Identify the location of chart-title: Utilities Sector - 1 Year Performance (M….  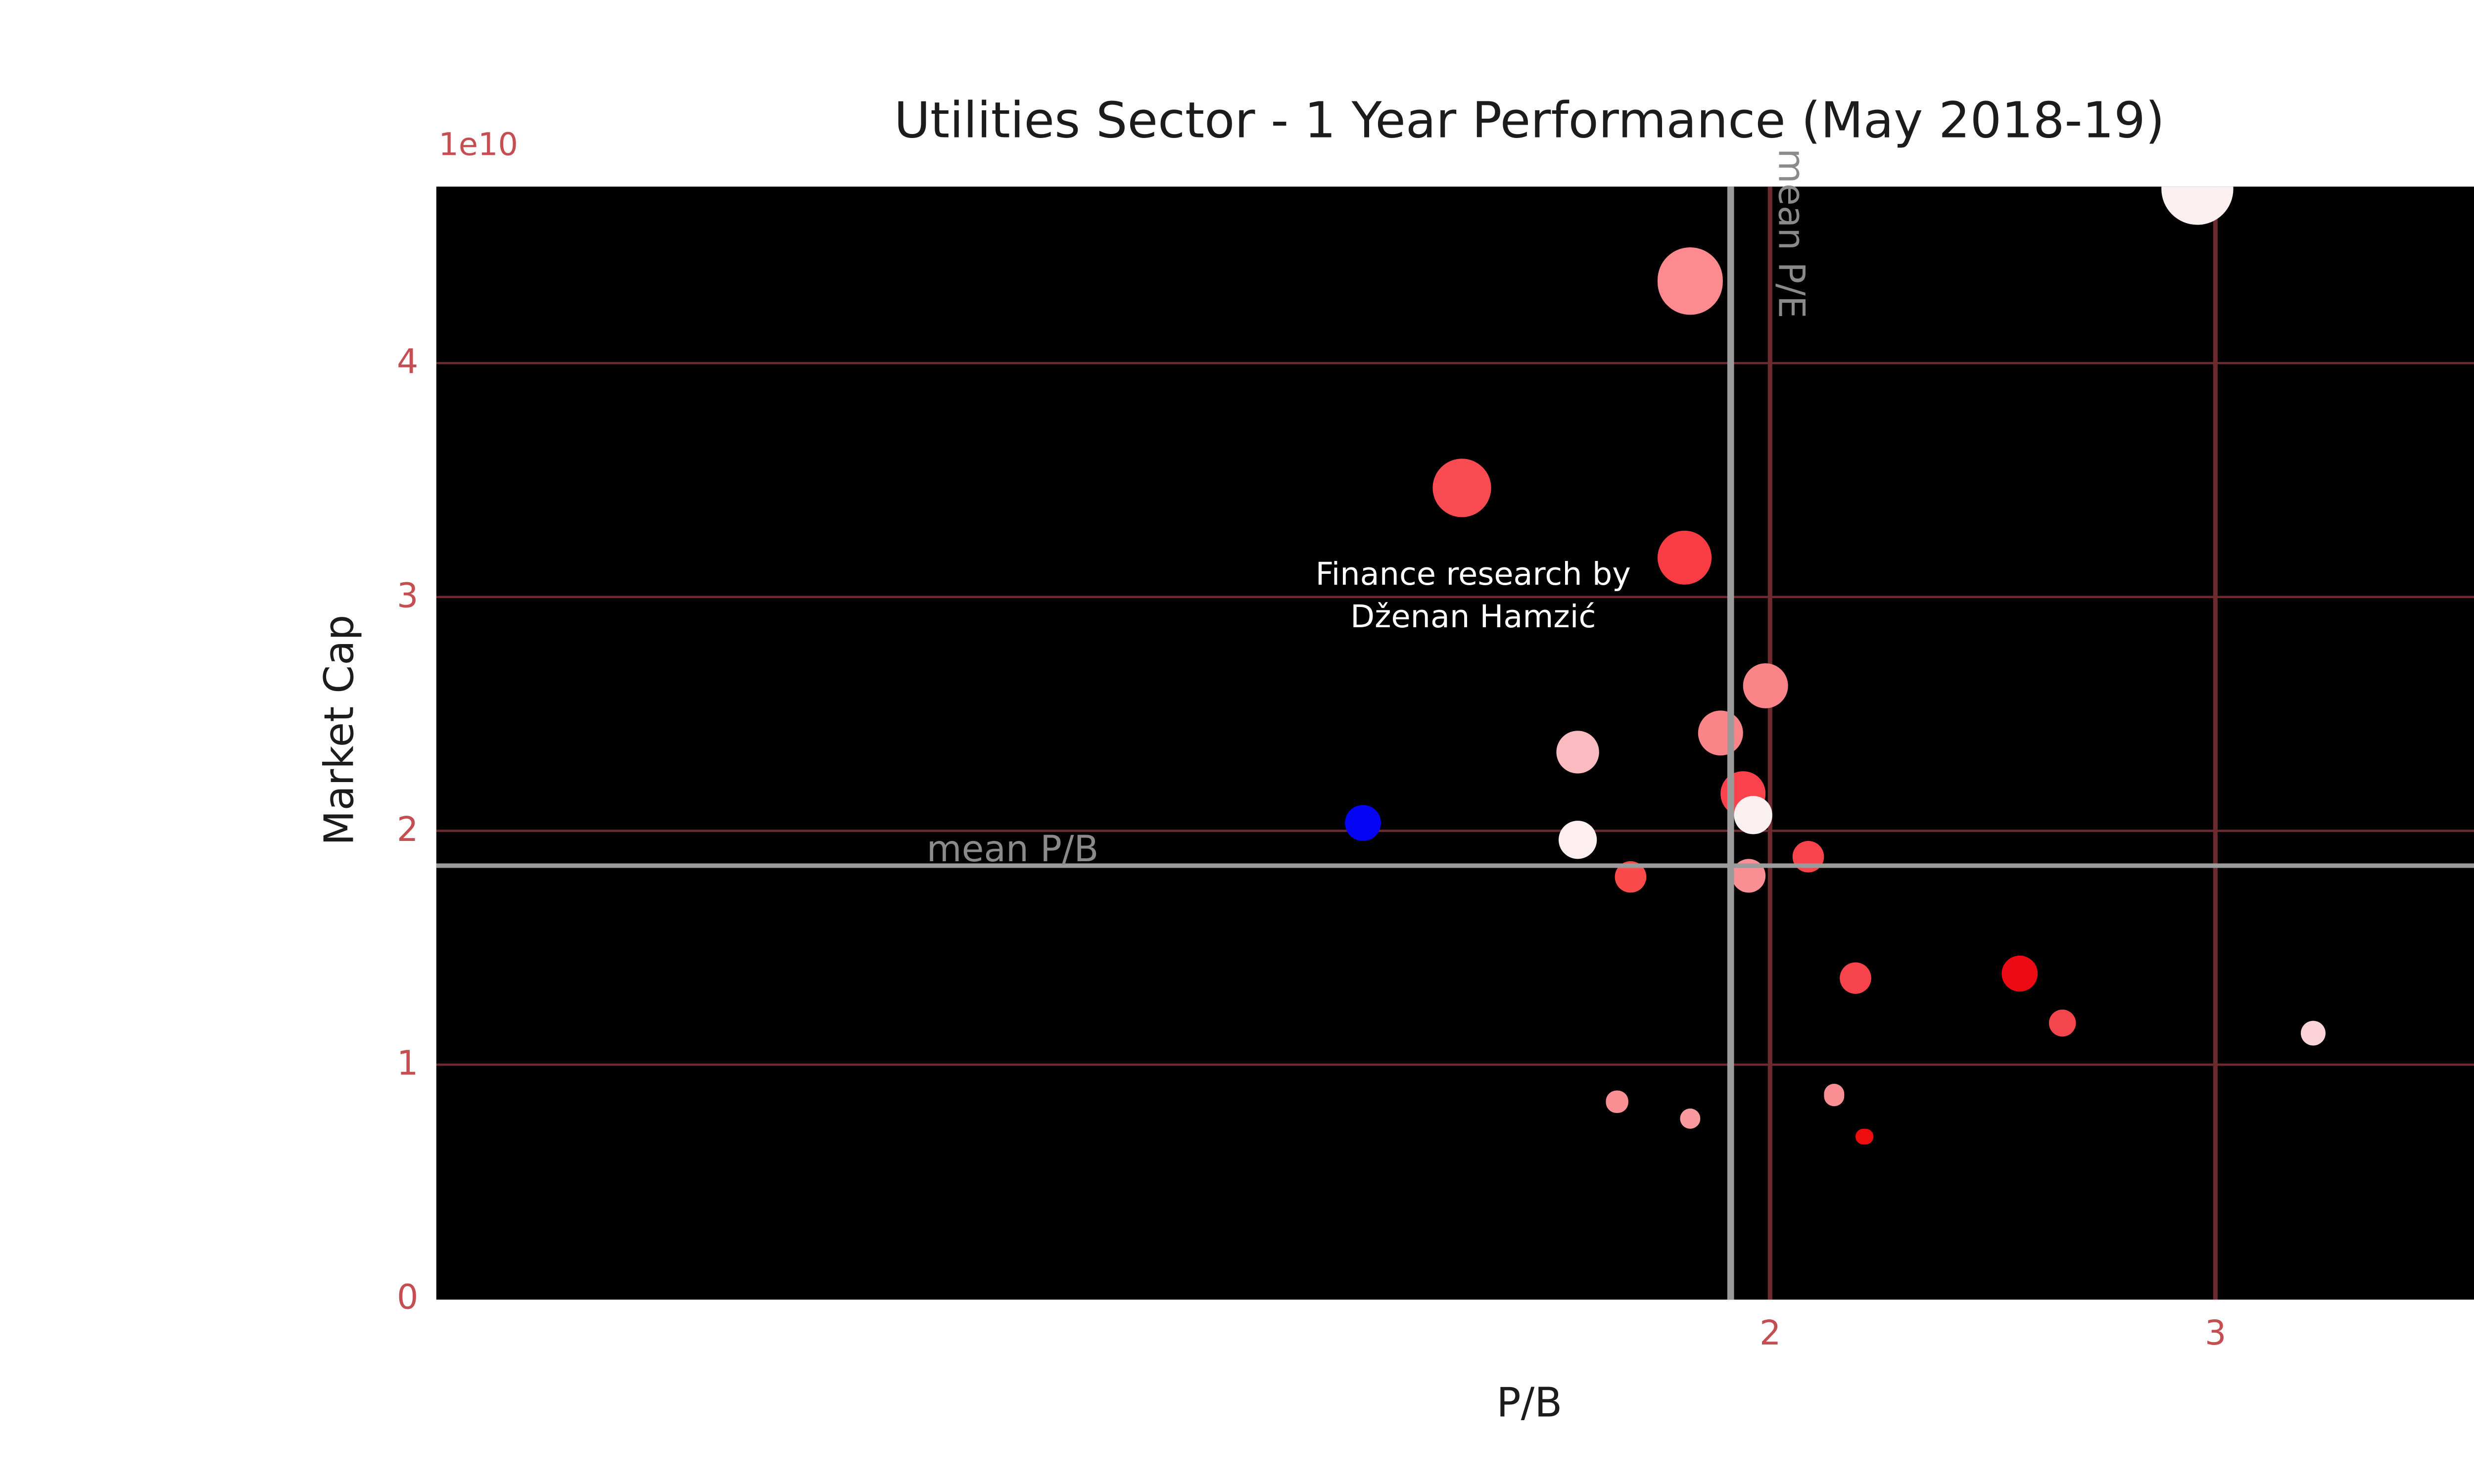
(1530, 122).